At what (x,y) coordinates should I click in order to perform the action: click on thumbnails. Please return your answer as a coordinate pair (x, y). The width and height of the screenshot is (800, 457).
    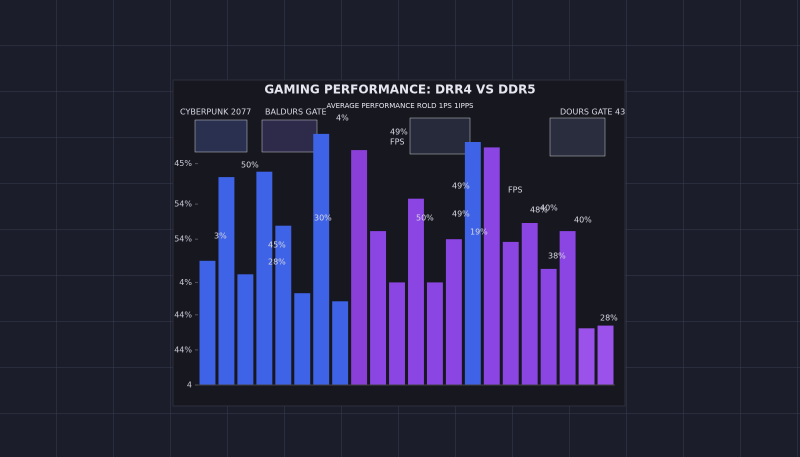
    Looking at the image, I should click on (400, 137).